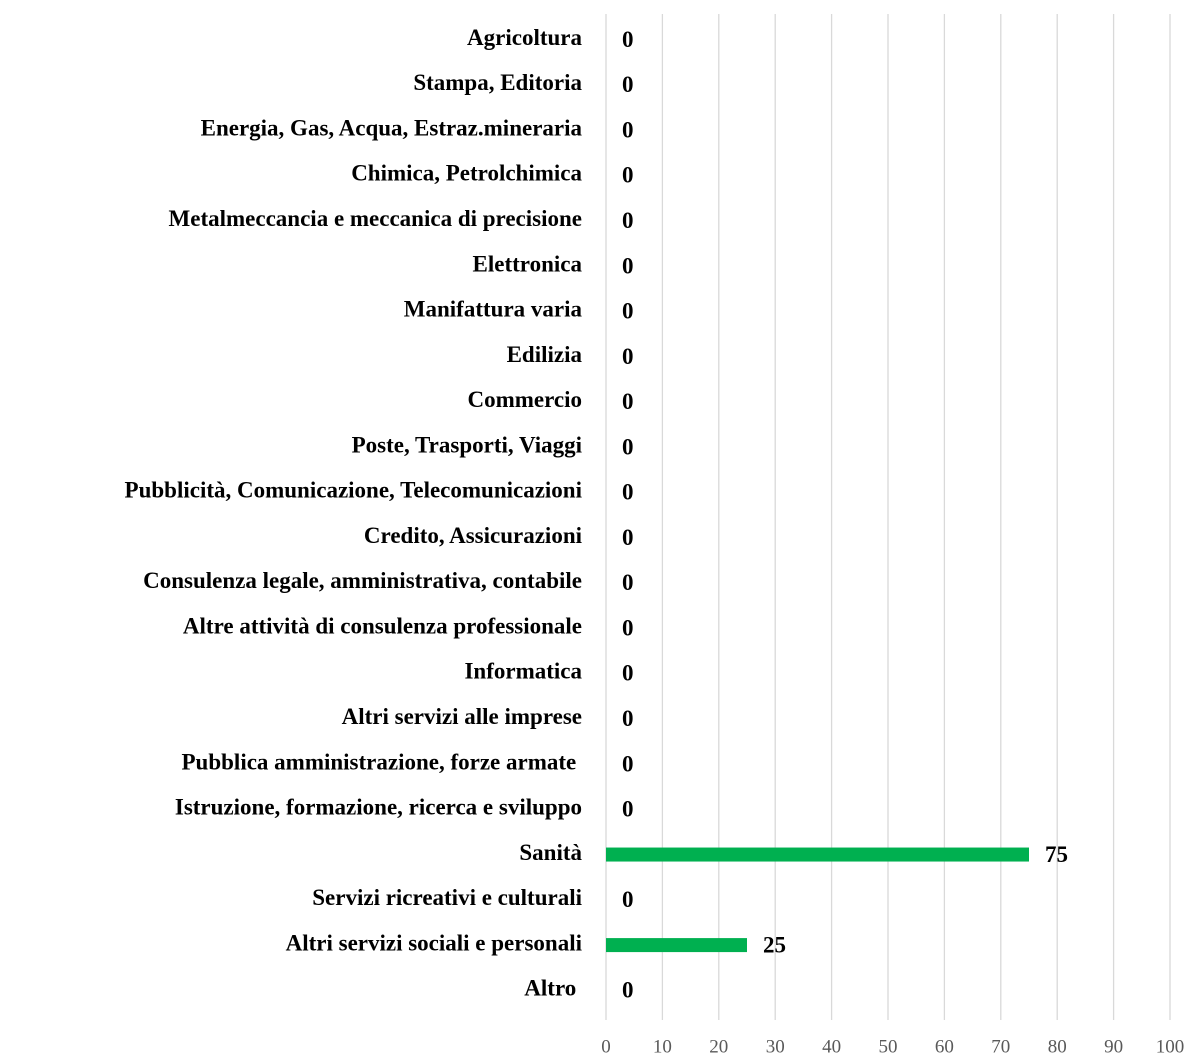 The height and width of the screenshot is (1059, 1196). I want to click on x-tick-label: 100, so click(1170, 1046).